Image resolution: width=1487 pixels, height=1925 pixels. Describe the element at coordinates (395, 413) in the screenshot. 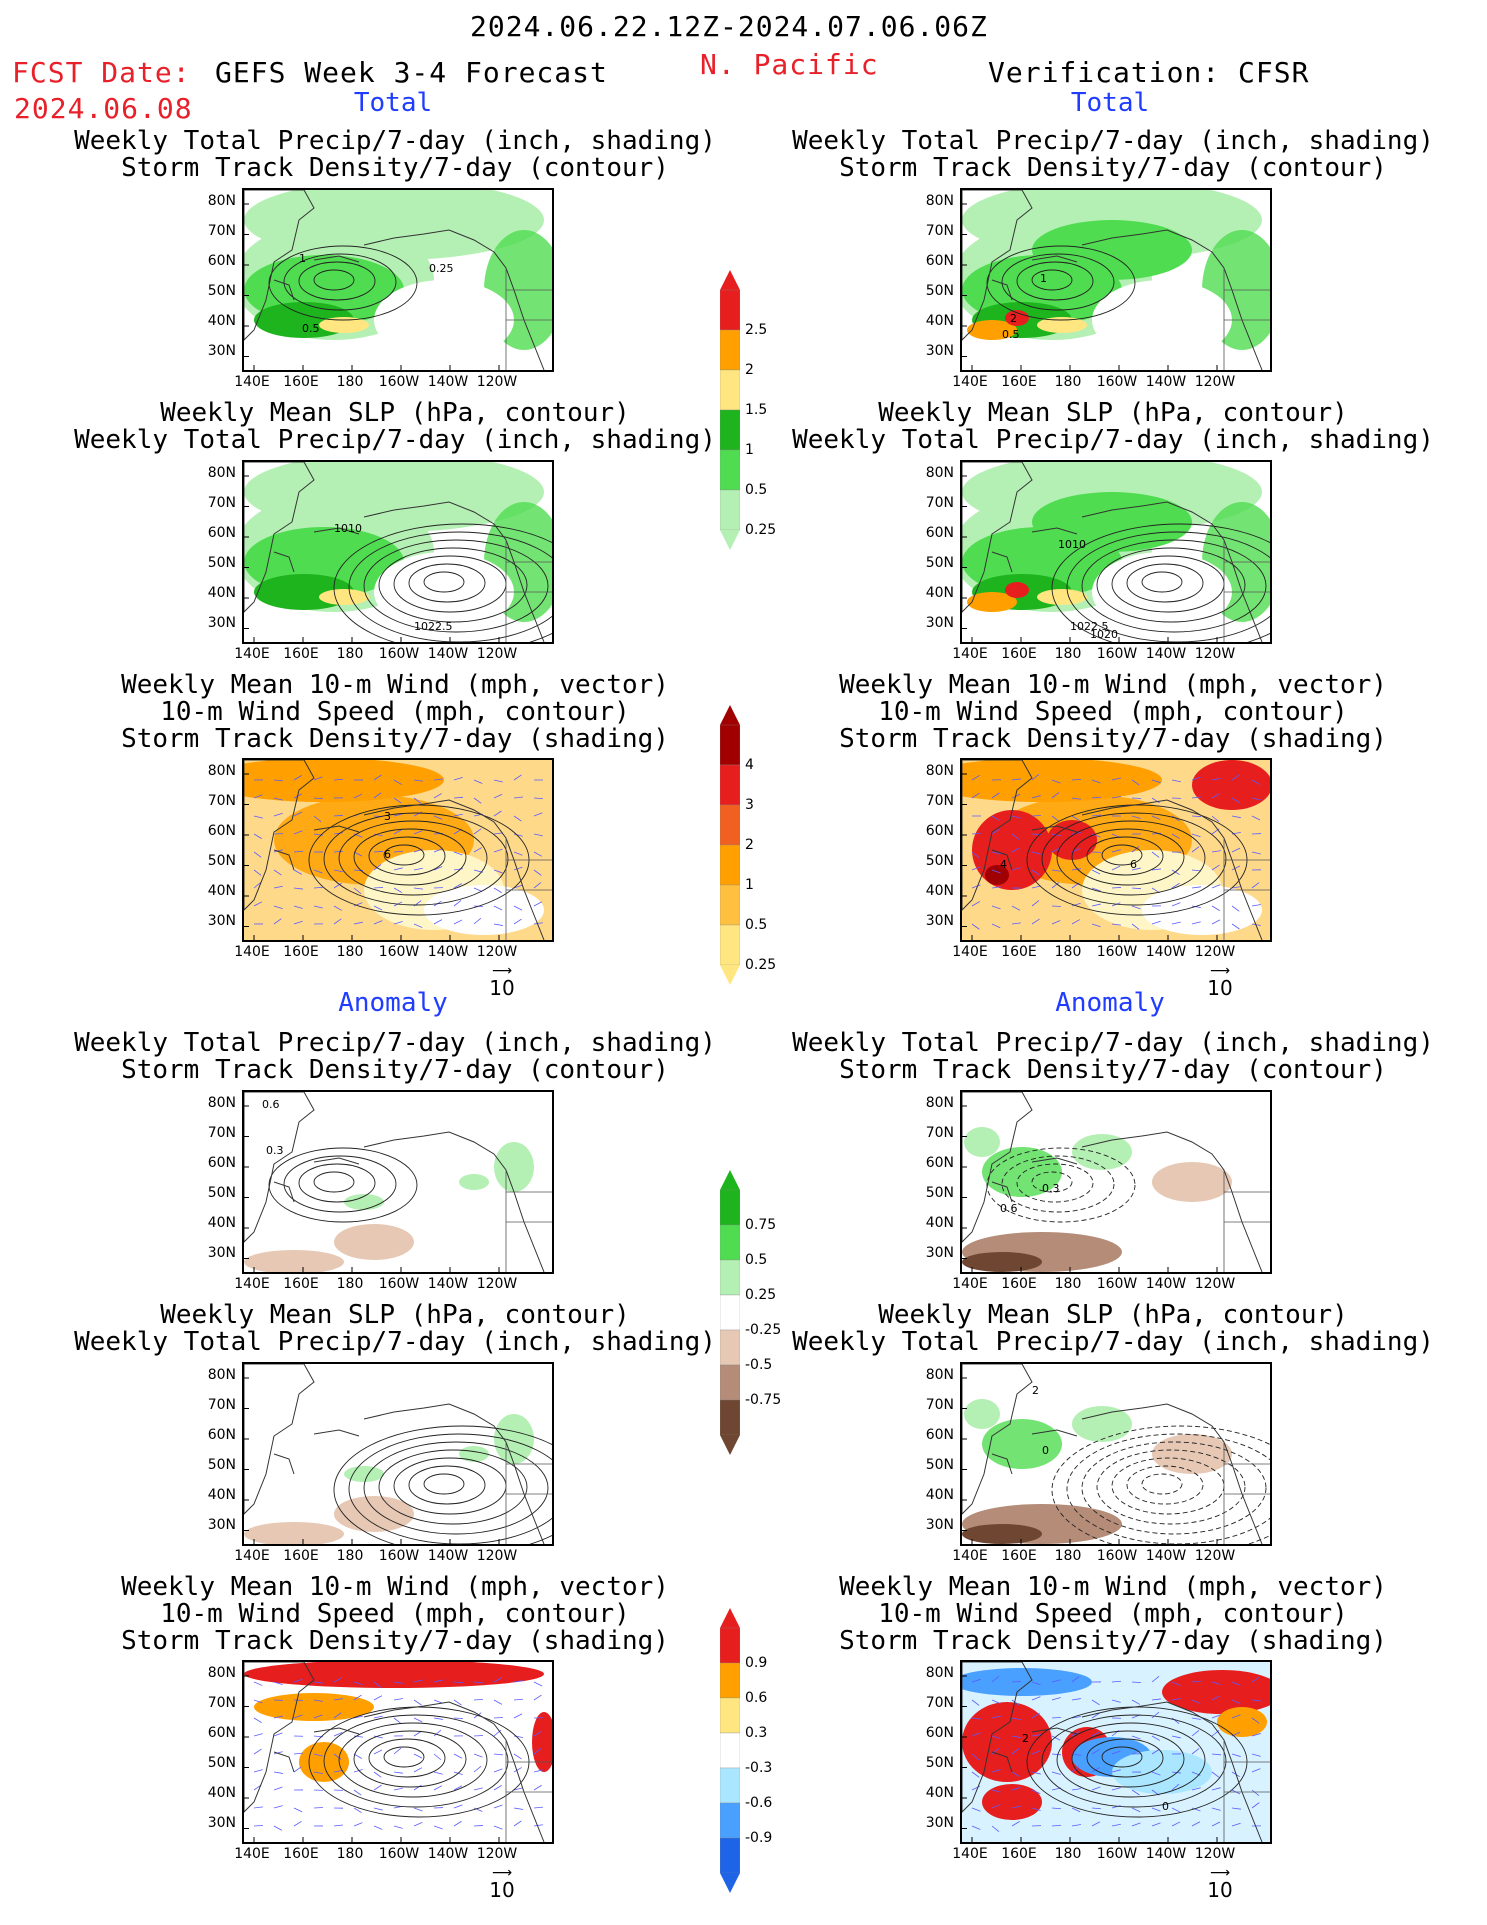

I see `panel-title-p2-line1: Weekly Mean SLP (hPa, contour)` at that location.